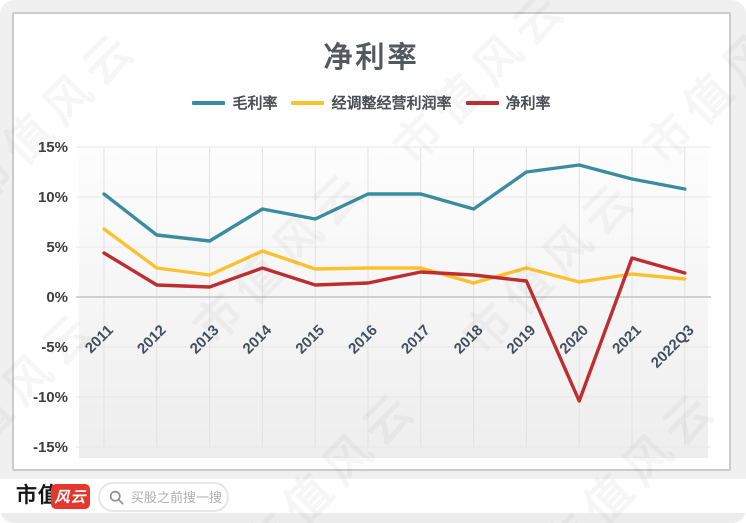 This screenshot has width=746, height=523. Describe the element at coordinates (50, 397) in the screenshot. I see `y-axis-label: -10%` at that location.